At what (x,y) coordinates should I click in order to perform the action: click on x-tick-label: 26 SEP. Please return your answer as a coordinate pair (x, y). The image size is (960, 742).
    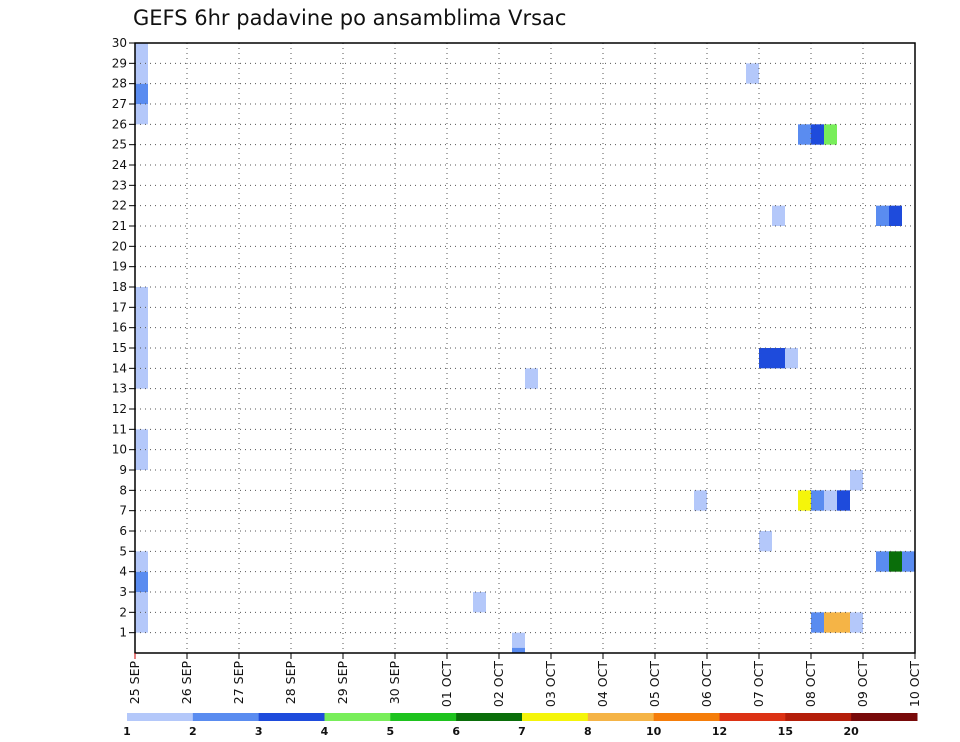
    Looking at the image, I should click on (186, 683).